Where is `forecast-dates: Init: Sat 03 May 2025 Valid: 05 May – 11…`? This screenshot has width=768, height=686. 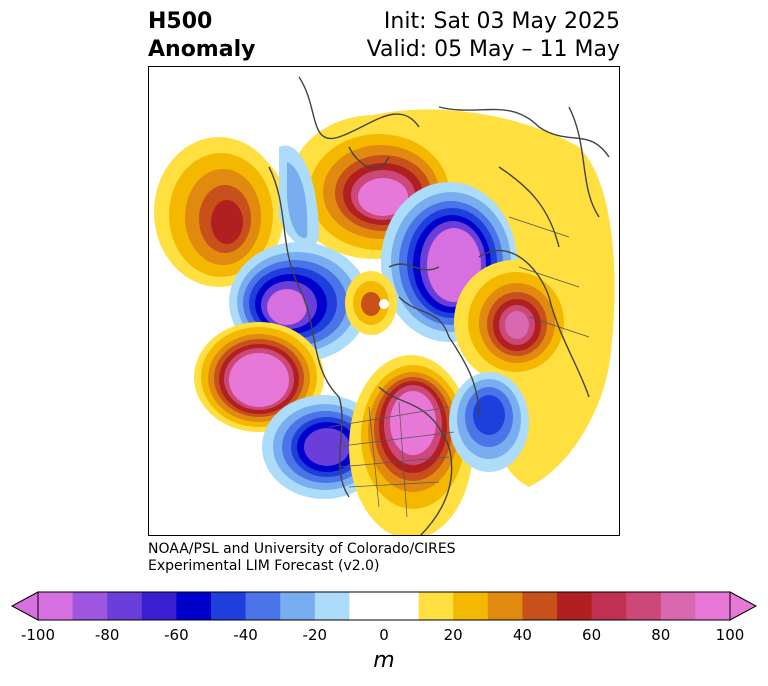 forecast-dates: Init: Sat 03 May 2025 Valid: 05 May – 11… is located at coordinates (493, 36).